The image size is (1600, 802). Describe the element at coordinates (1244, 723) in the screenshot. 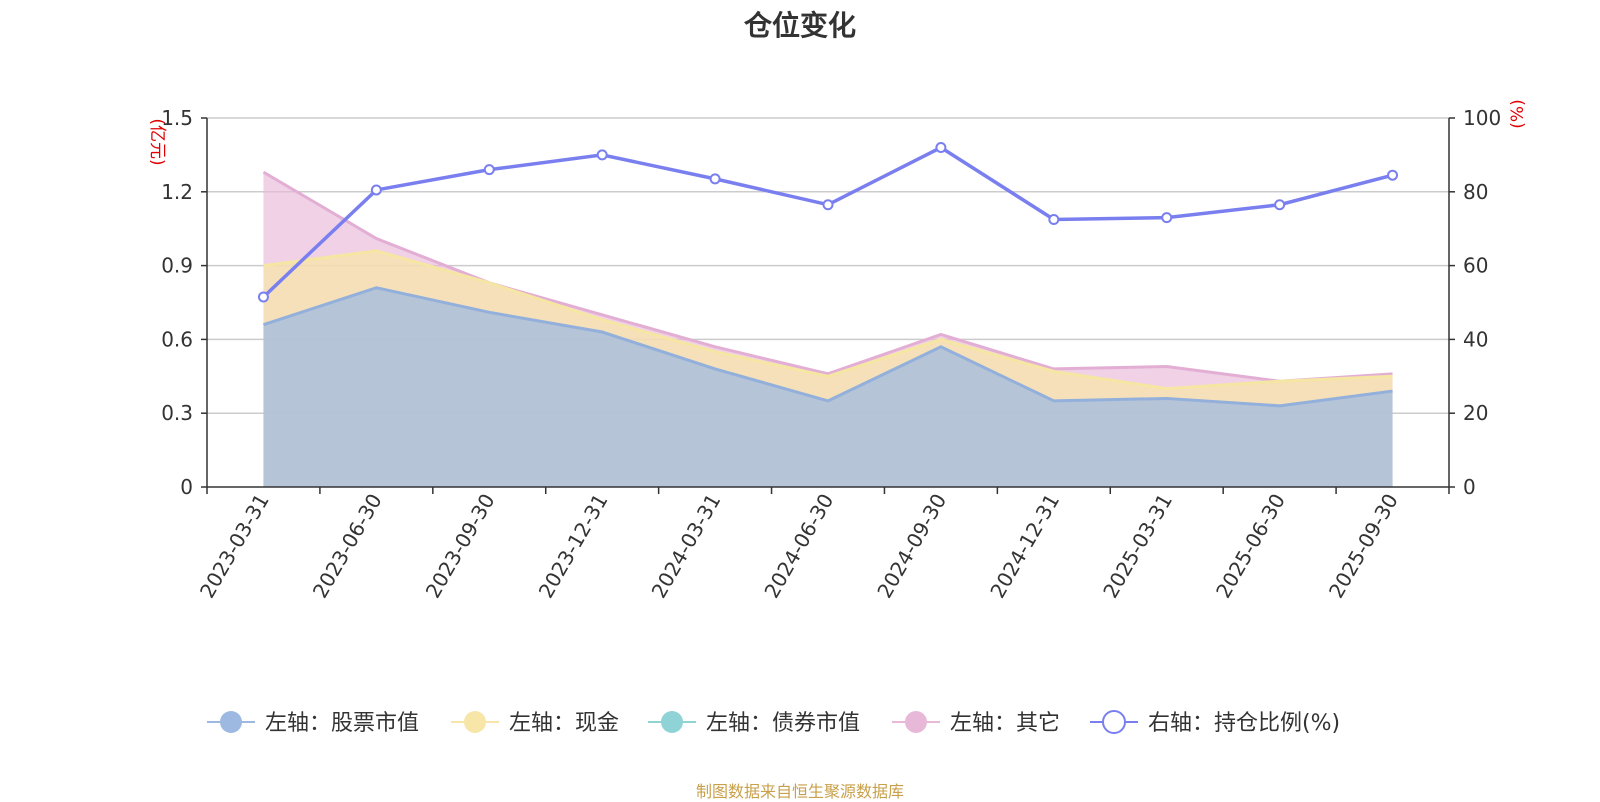

I see `legend-label: 右轴：持仓比例(%)` at that location.